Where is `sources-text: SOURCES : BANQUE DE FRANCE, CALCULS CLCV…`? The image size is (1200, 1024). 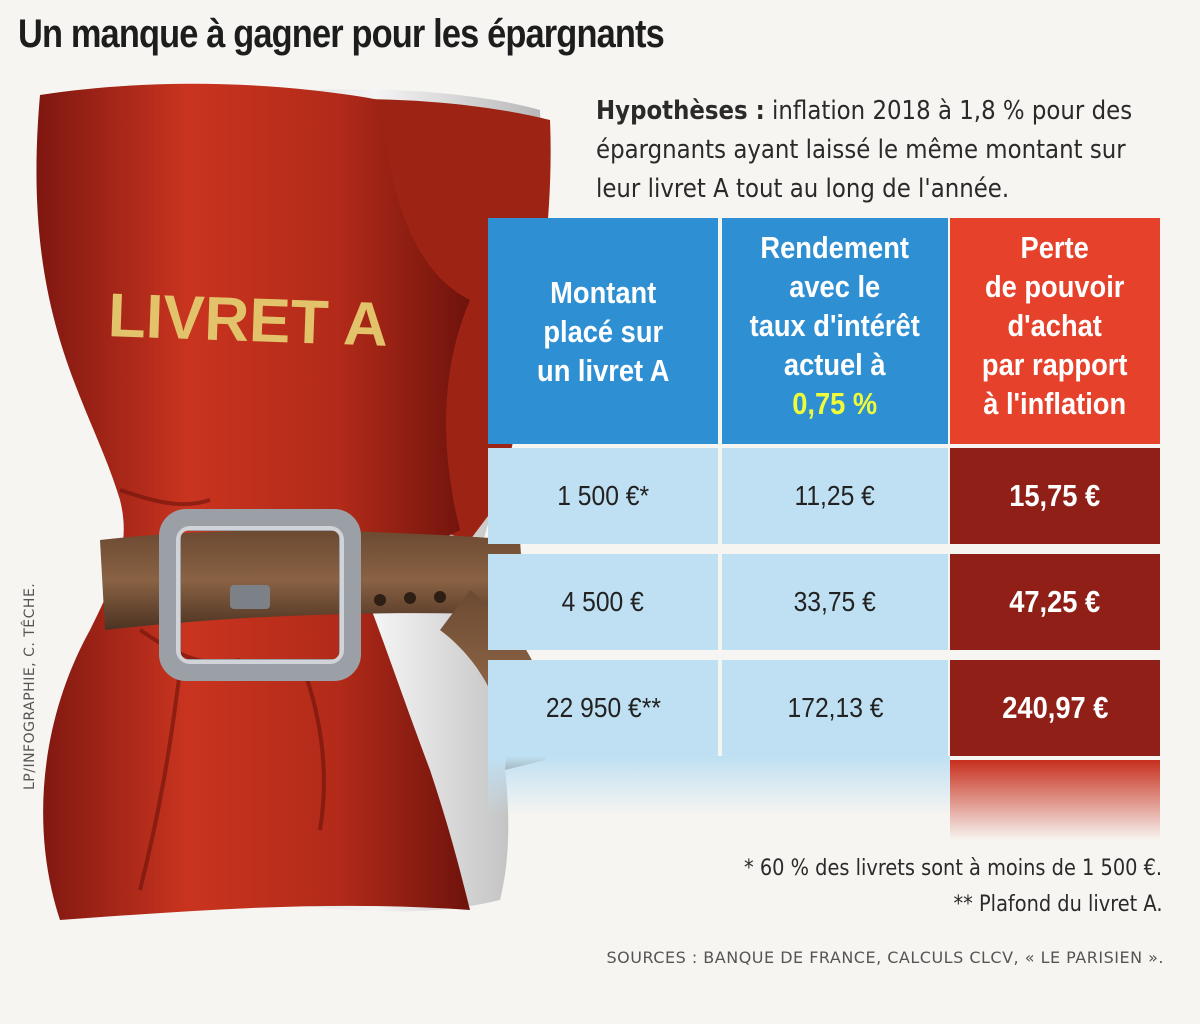 sources-text: SOURCES : BANQUE DE FRANCE, CALCULS CLCV… is located at coordinates (885, 957).